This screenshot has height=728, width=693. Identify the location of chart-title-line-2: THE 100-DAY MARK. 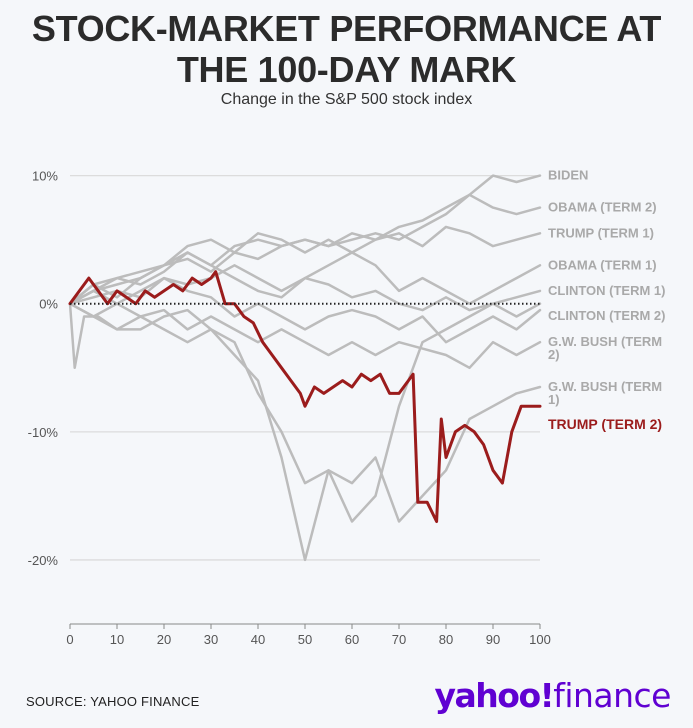
(346, 69).